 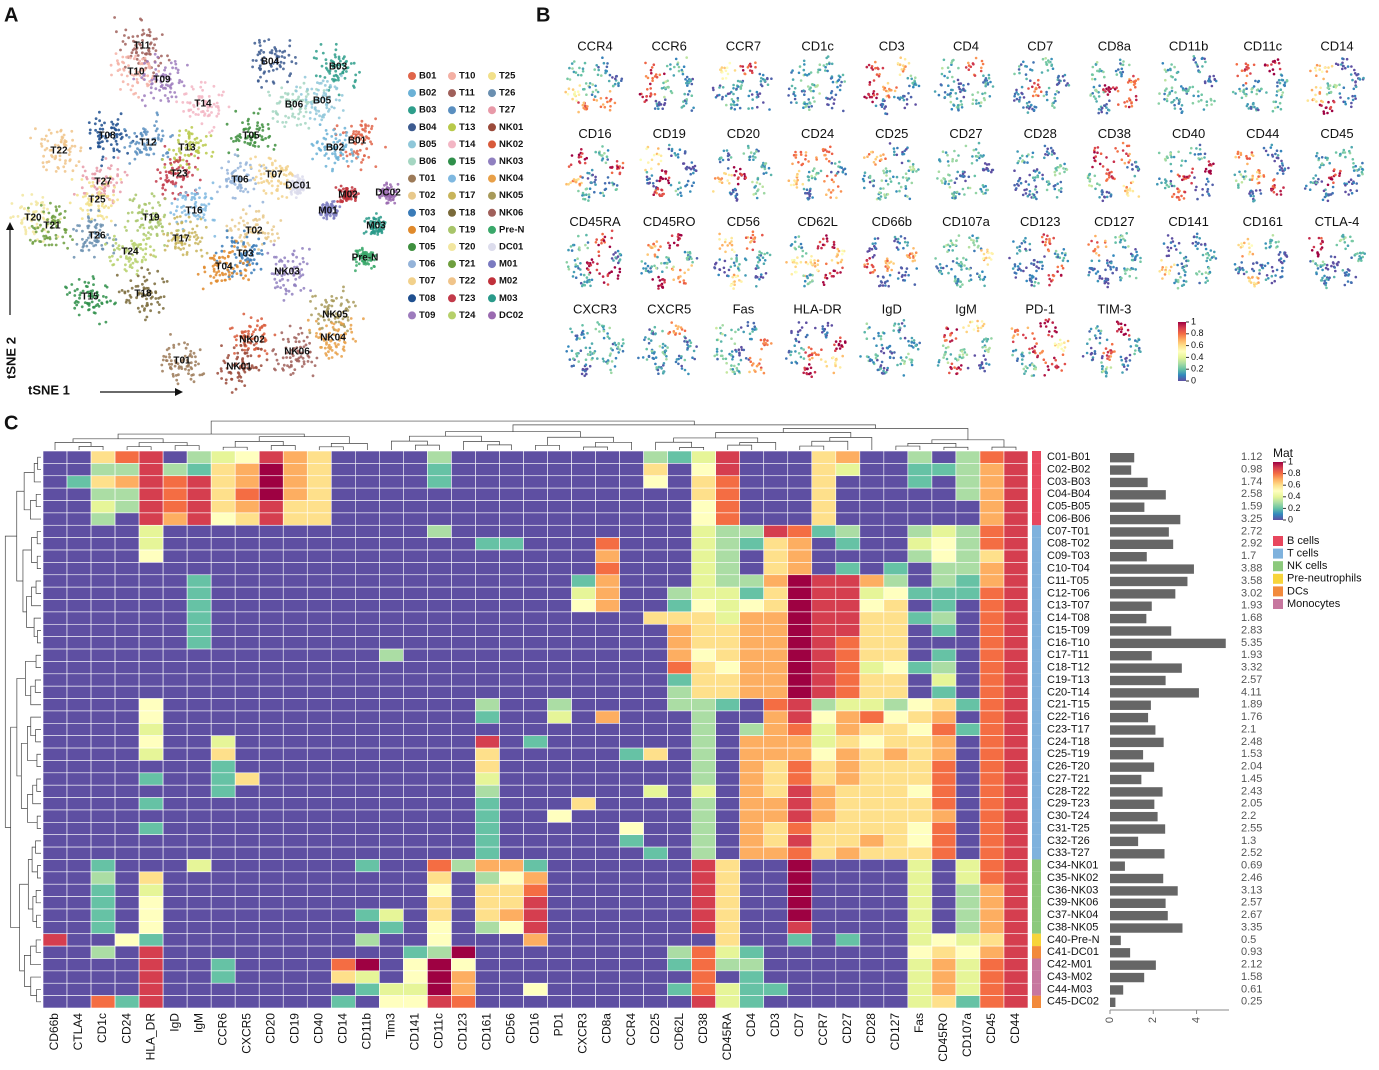 I want to click on panel-label: B, so click(x=543, y=15).